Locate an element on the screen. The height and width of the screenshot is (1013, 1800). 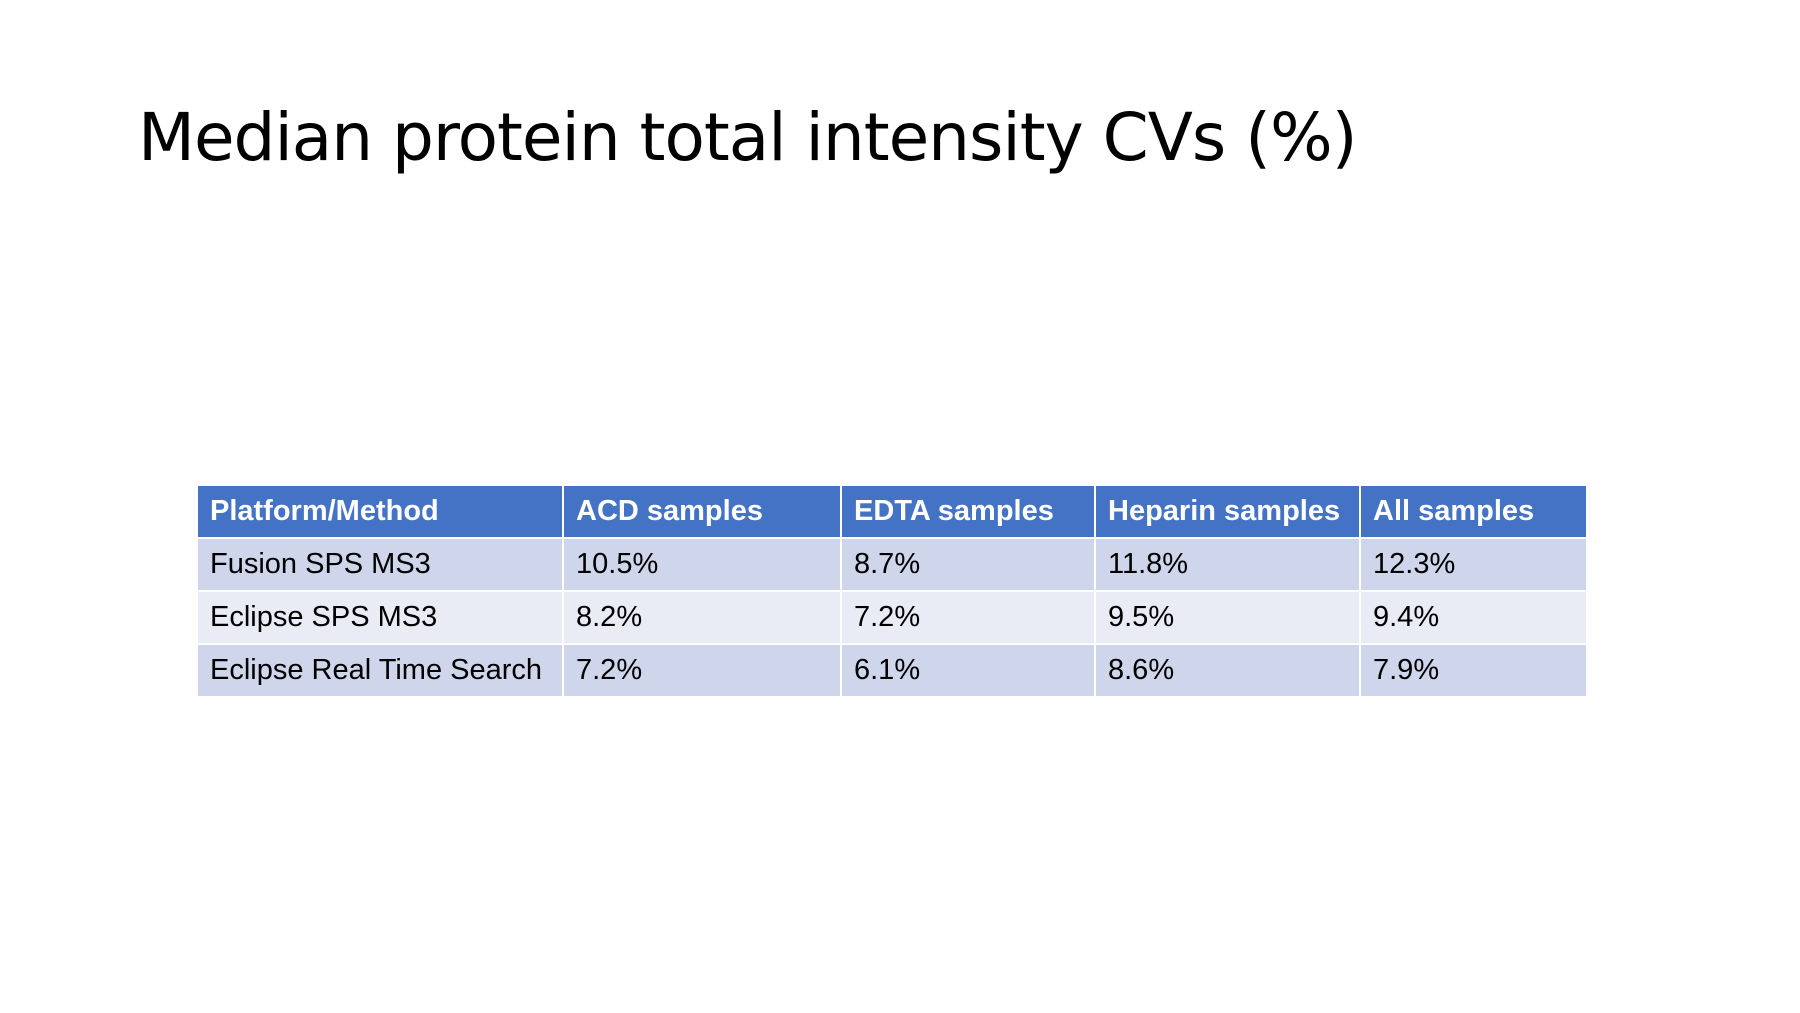
cell-edta: 8.7% is located at coordinates (968, 564).